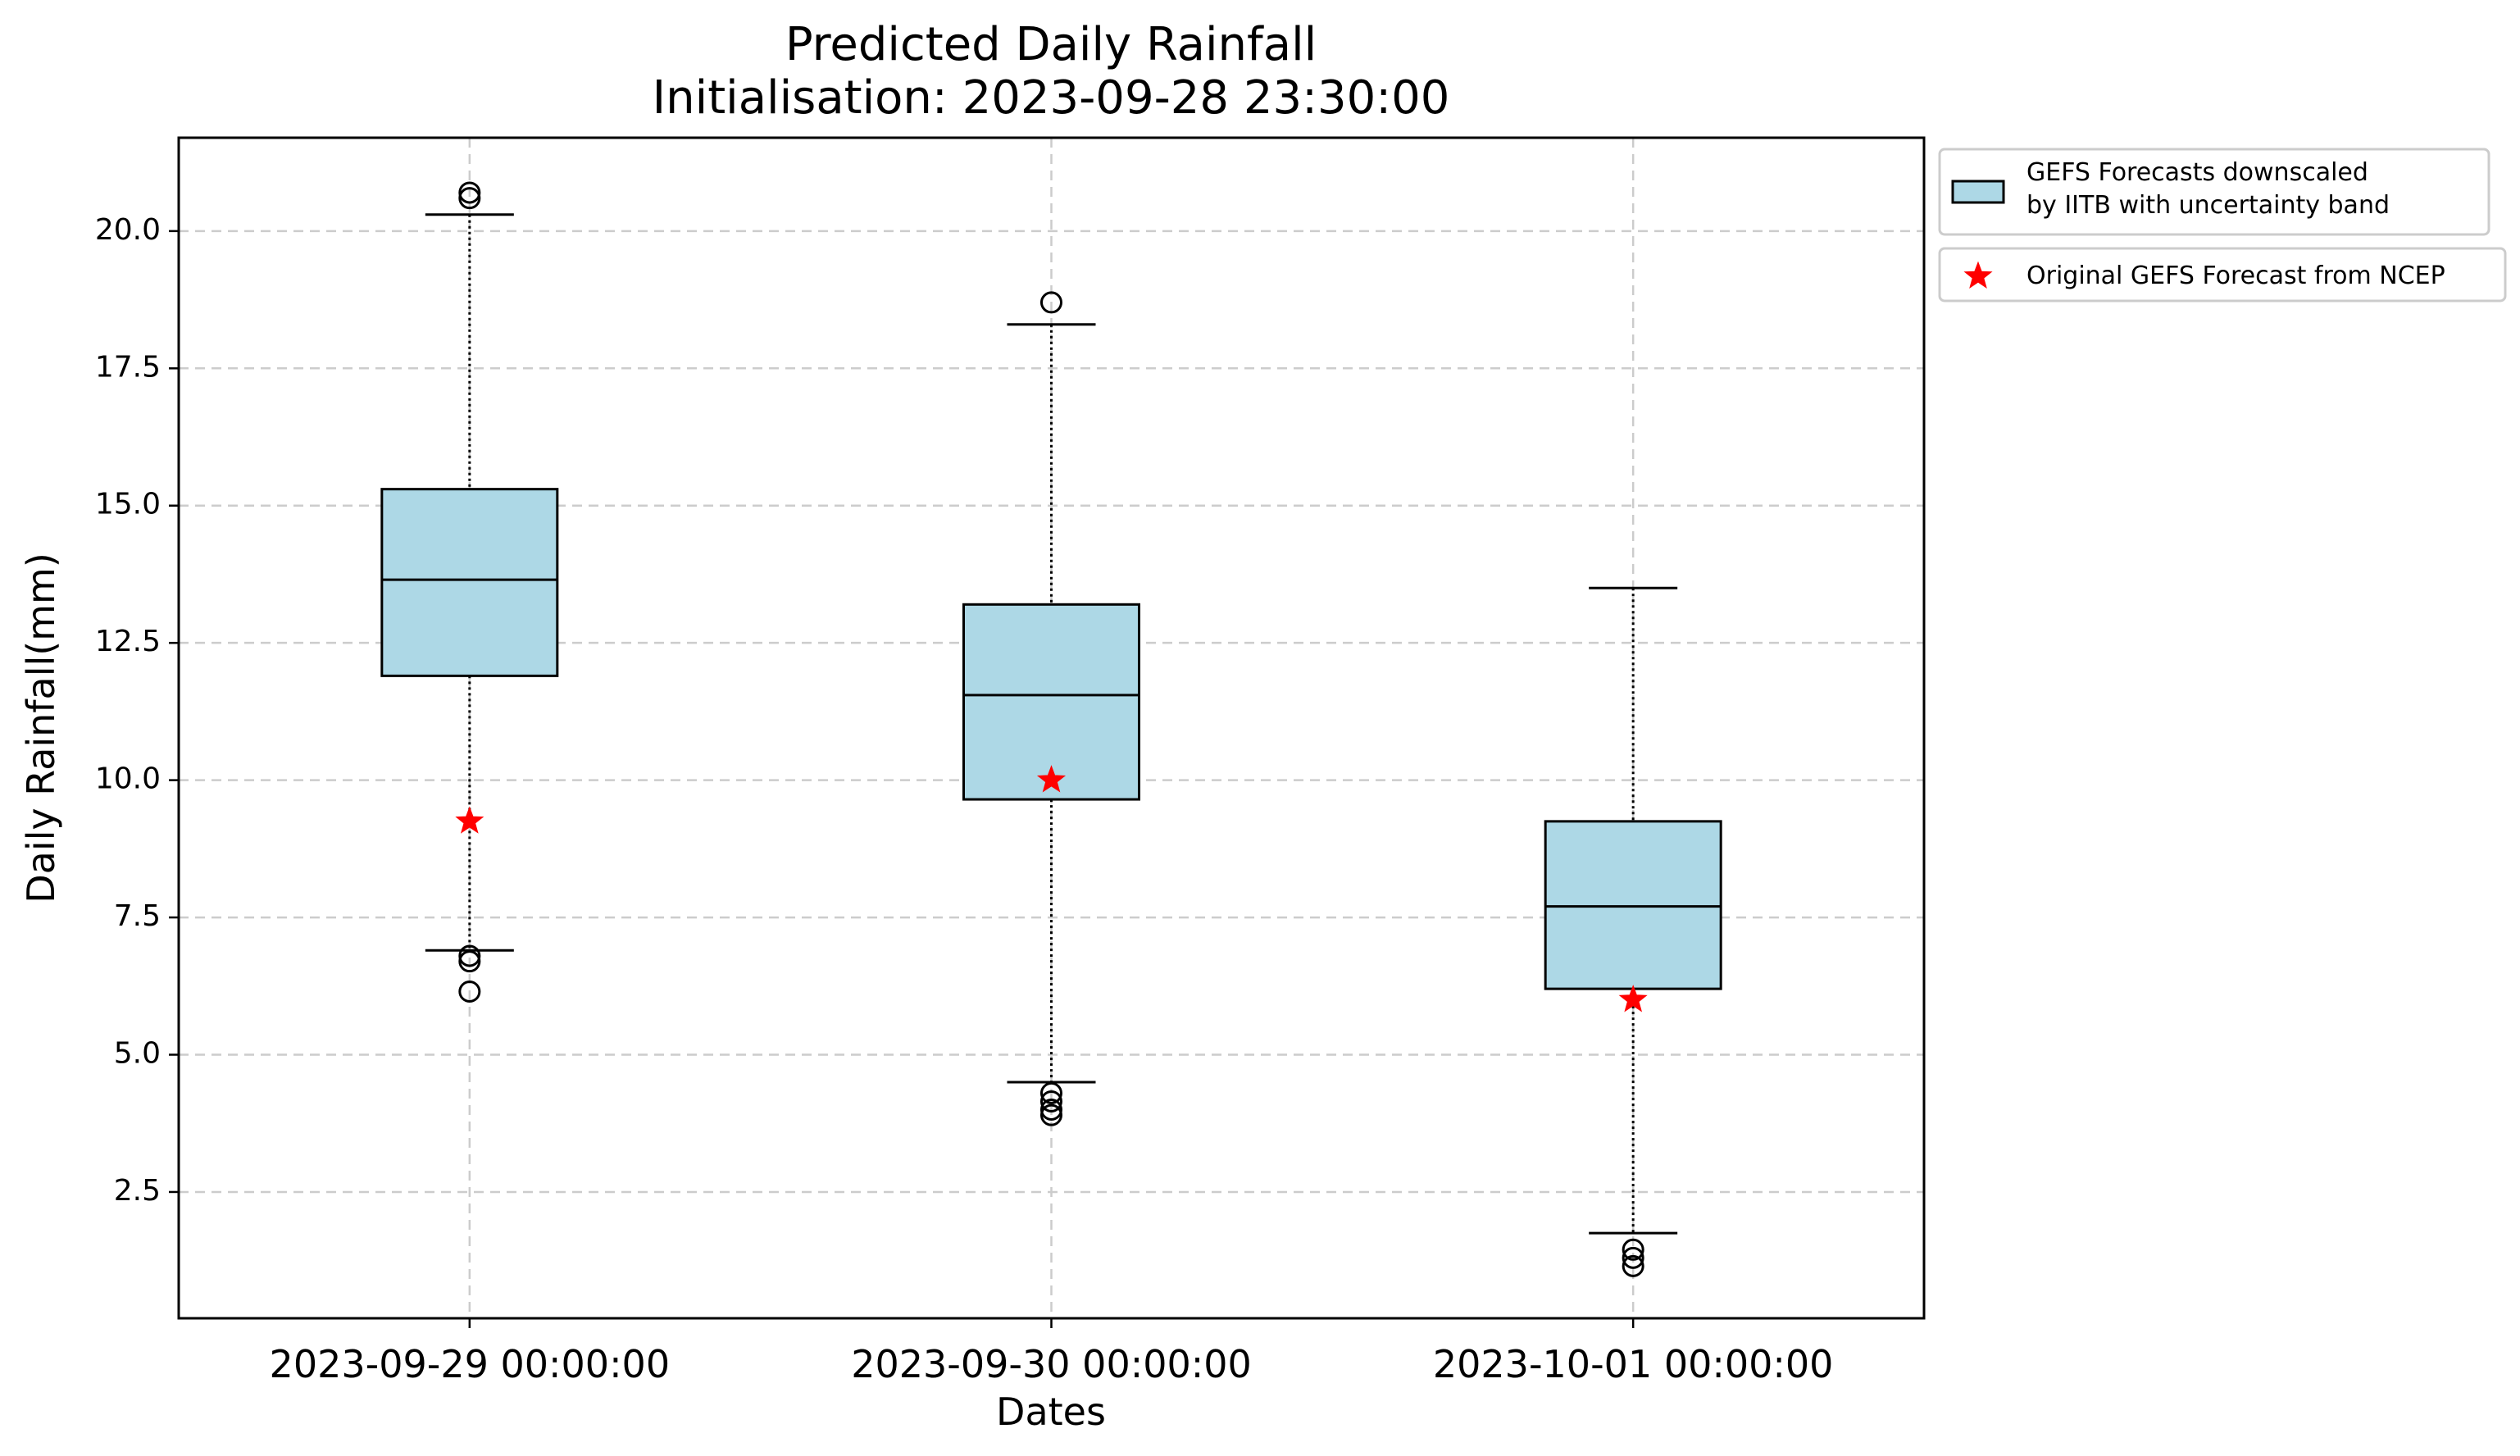 This screenshot has width=2520, height=1456. Describe the element at coordinates (41, 728) in the screenshot. I see `y-axis-label: Daily Rainfall(mm)` at that location.